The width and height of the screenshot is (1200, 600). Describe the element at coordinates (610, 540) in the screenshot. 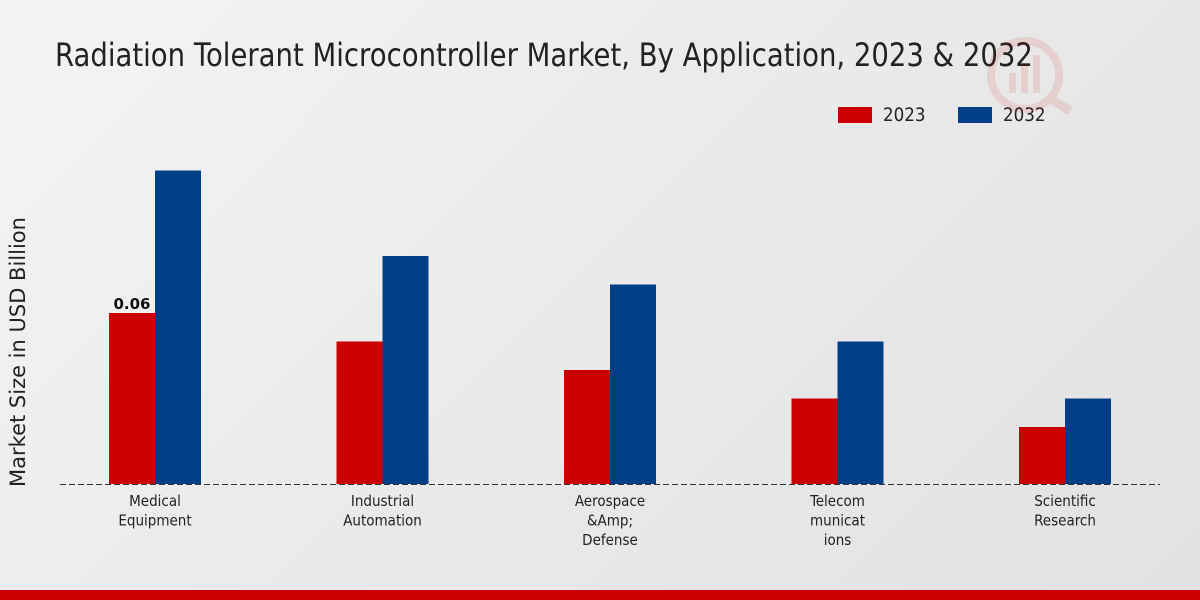

I see `x-tick-line: Defense` at that location.